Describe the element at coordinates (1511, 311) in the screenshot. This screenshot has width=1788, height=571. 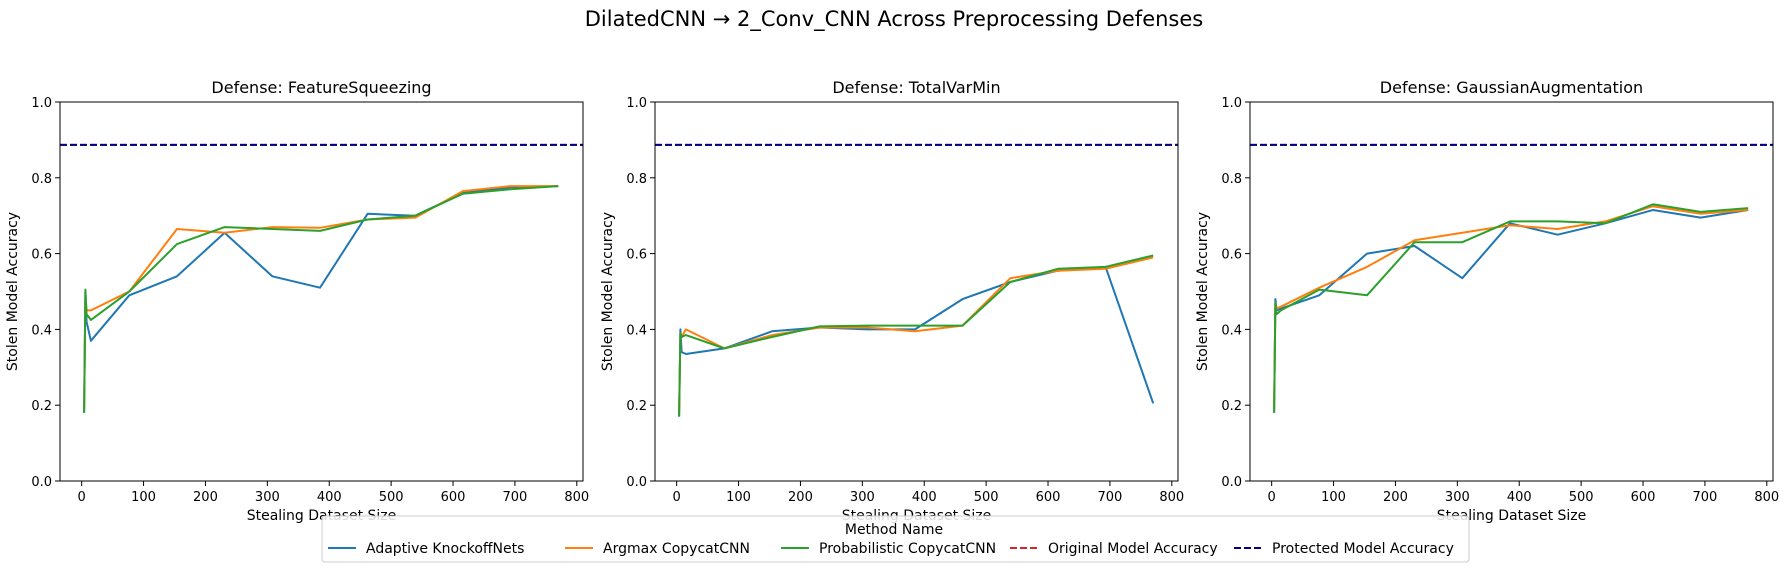
I see `series-line-adaptive-knockoffnets` at that location.